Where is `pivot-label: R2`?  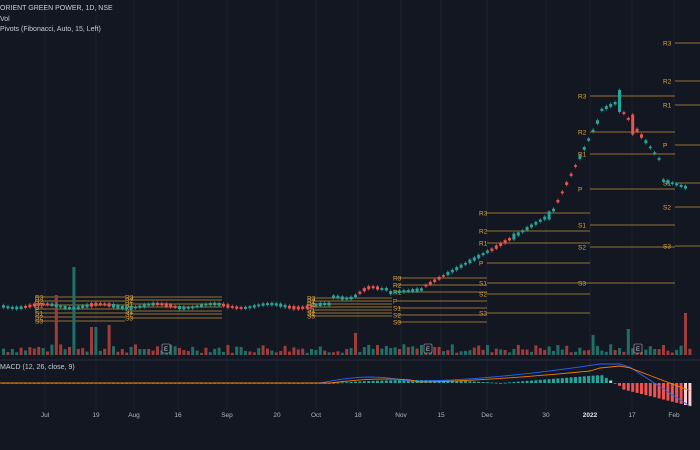 pivot-label: R2 is located at coordinates (483, 231).